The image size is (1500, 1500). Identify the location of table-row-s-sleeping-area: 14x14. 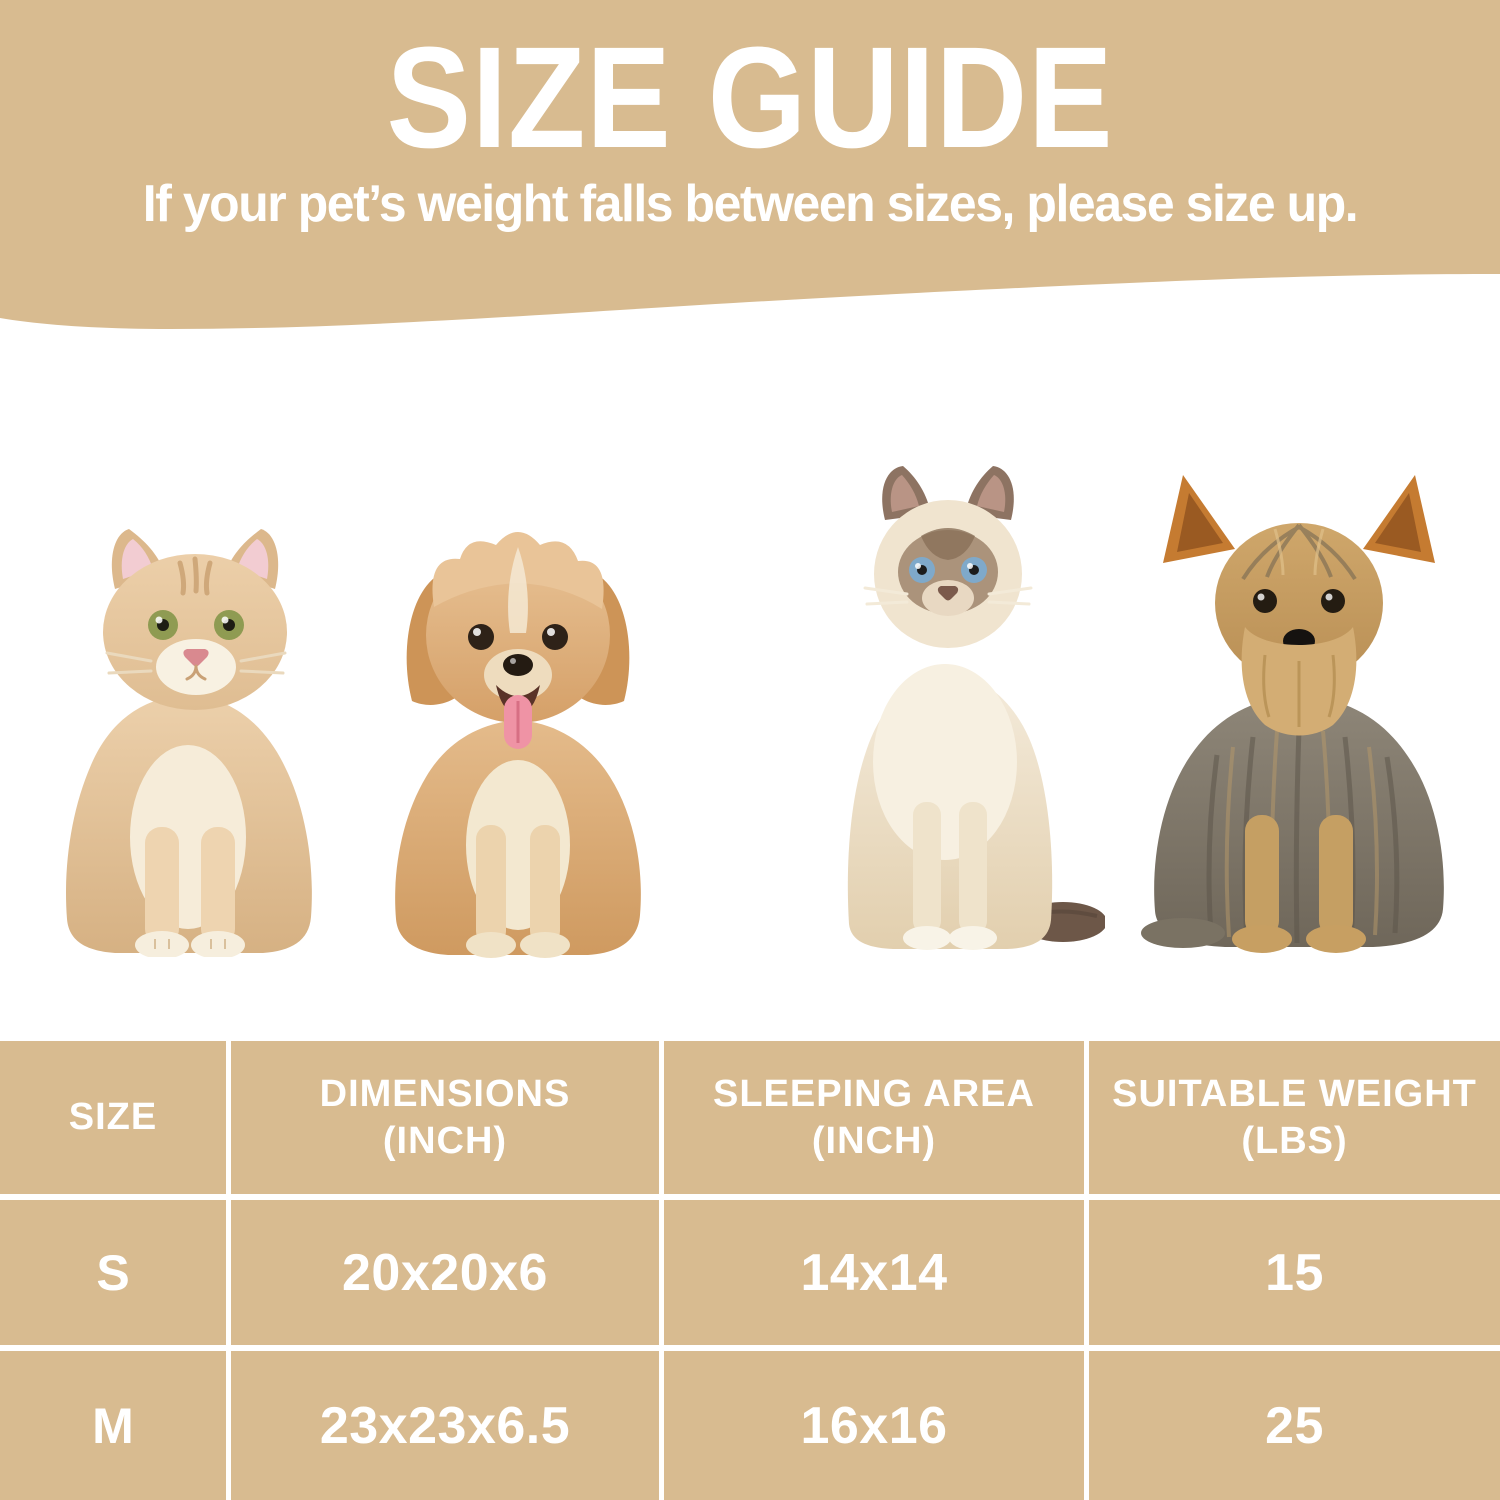
(874, 1272).